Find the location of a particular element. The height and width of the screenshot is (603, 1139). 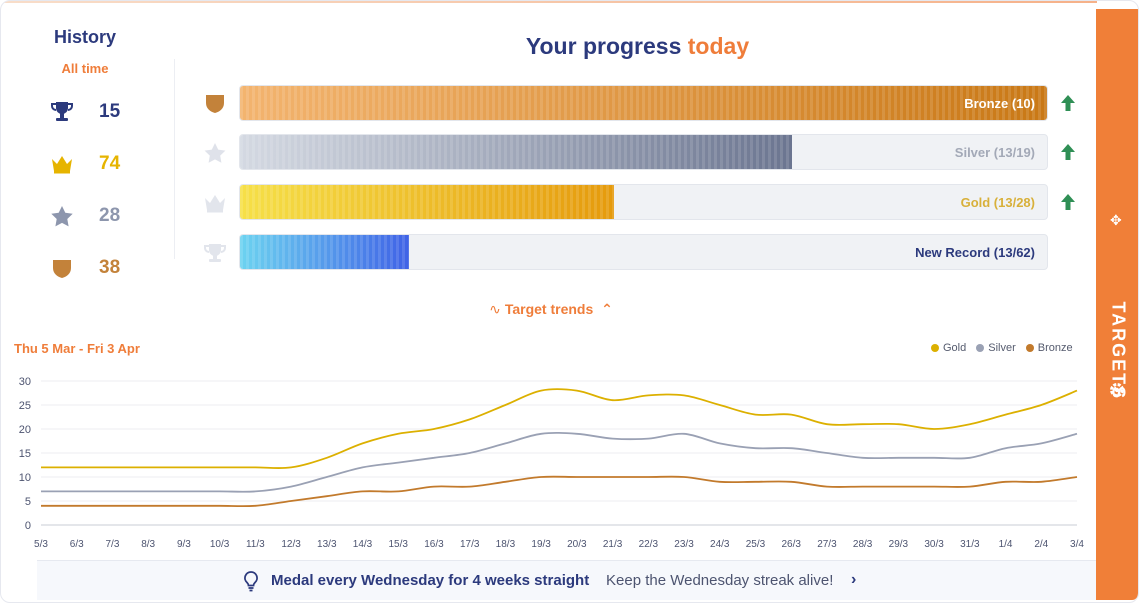

progress-row-bronze: Bronze (10) is located at coordinates (641, 103).